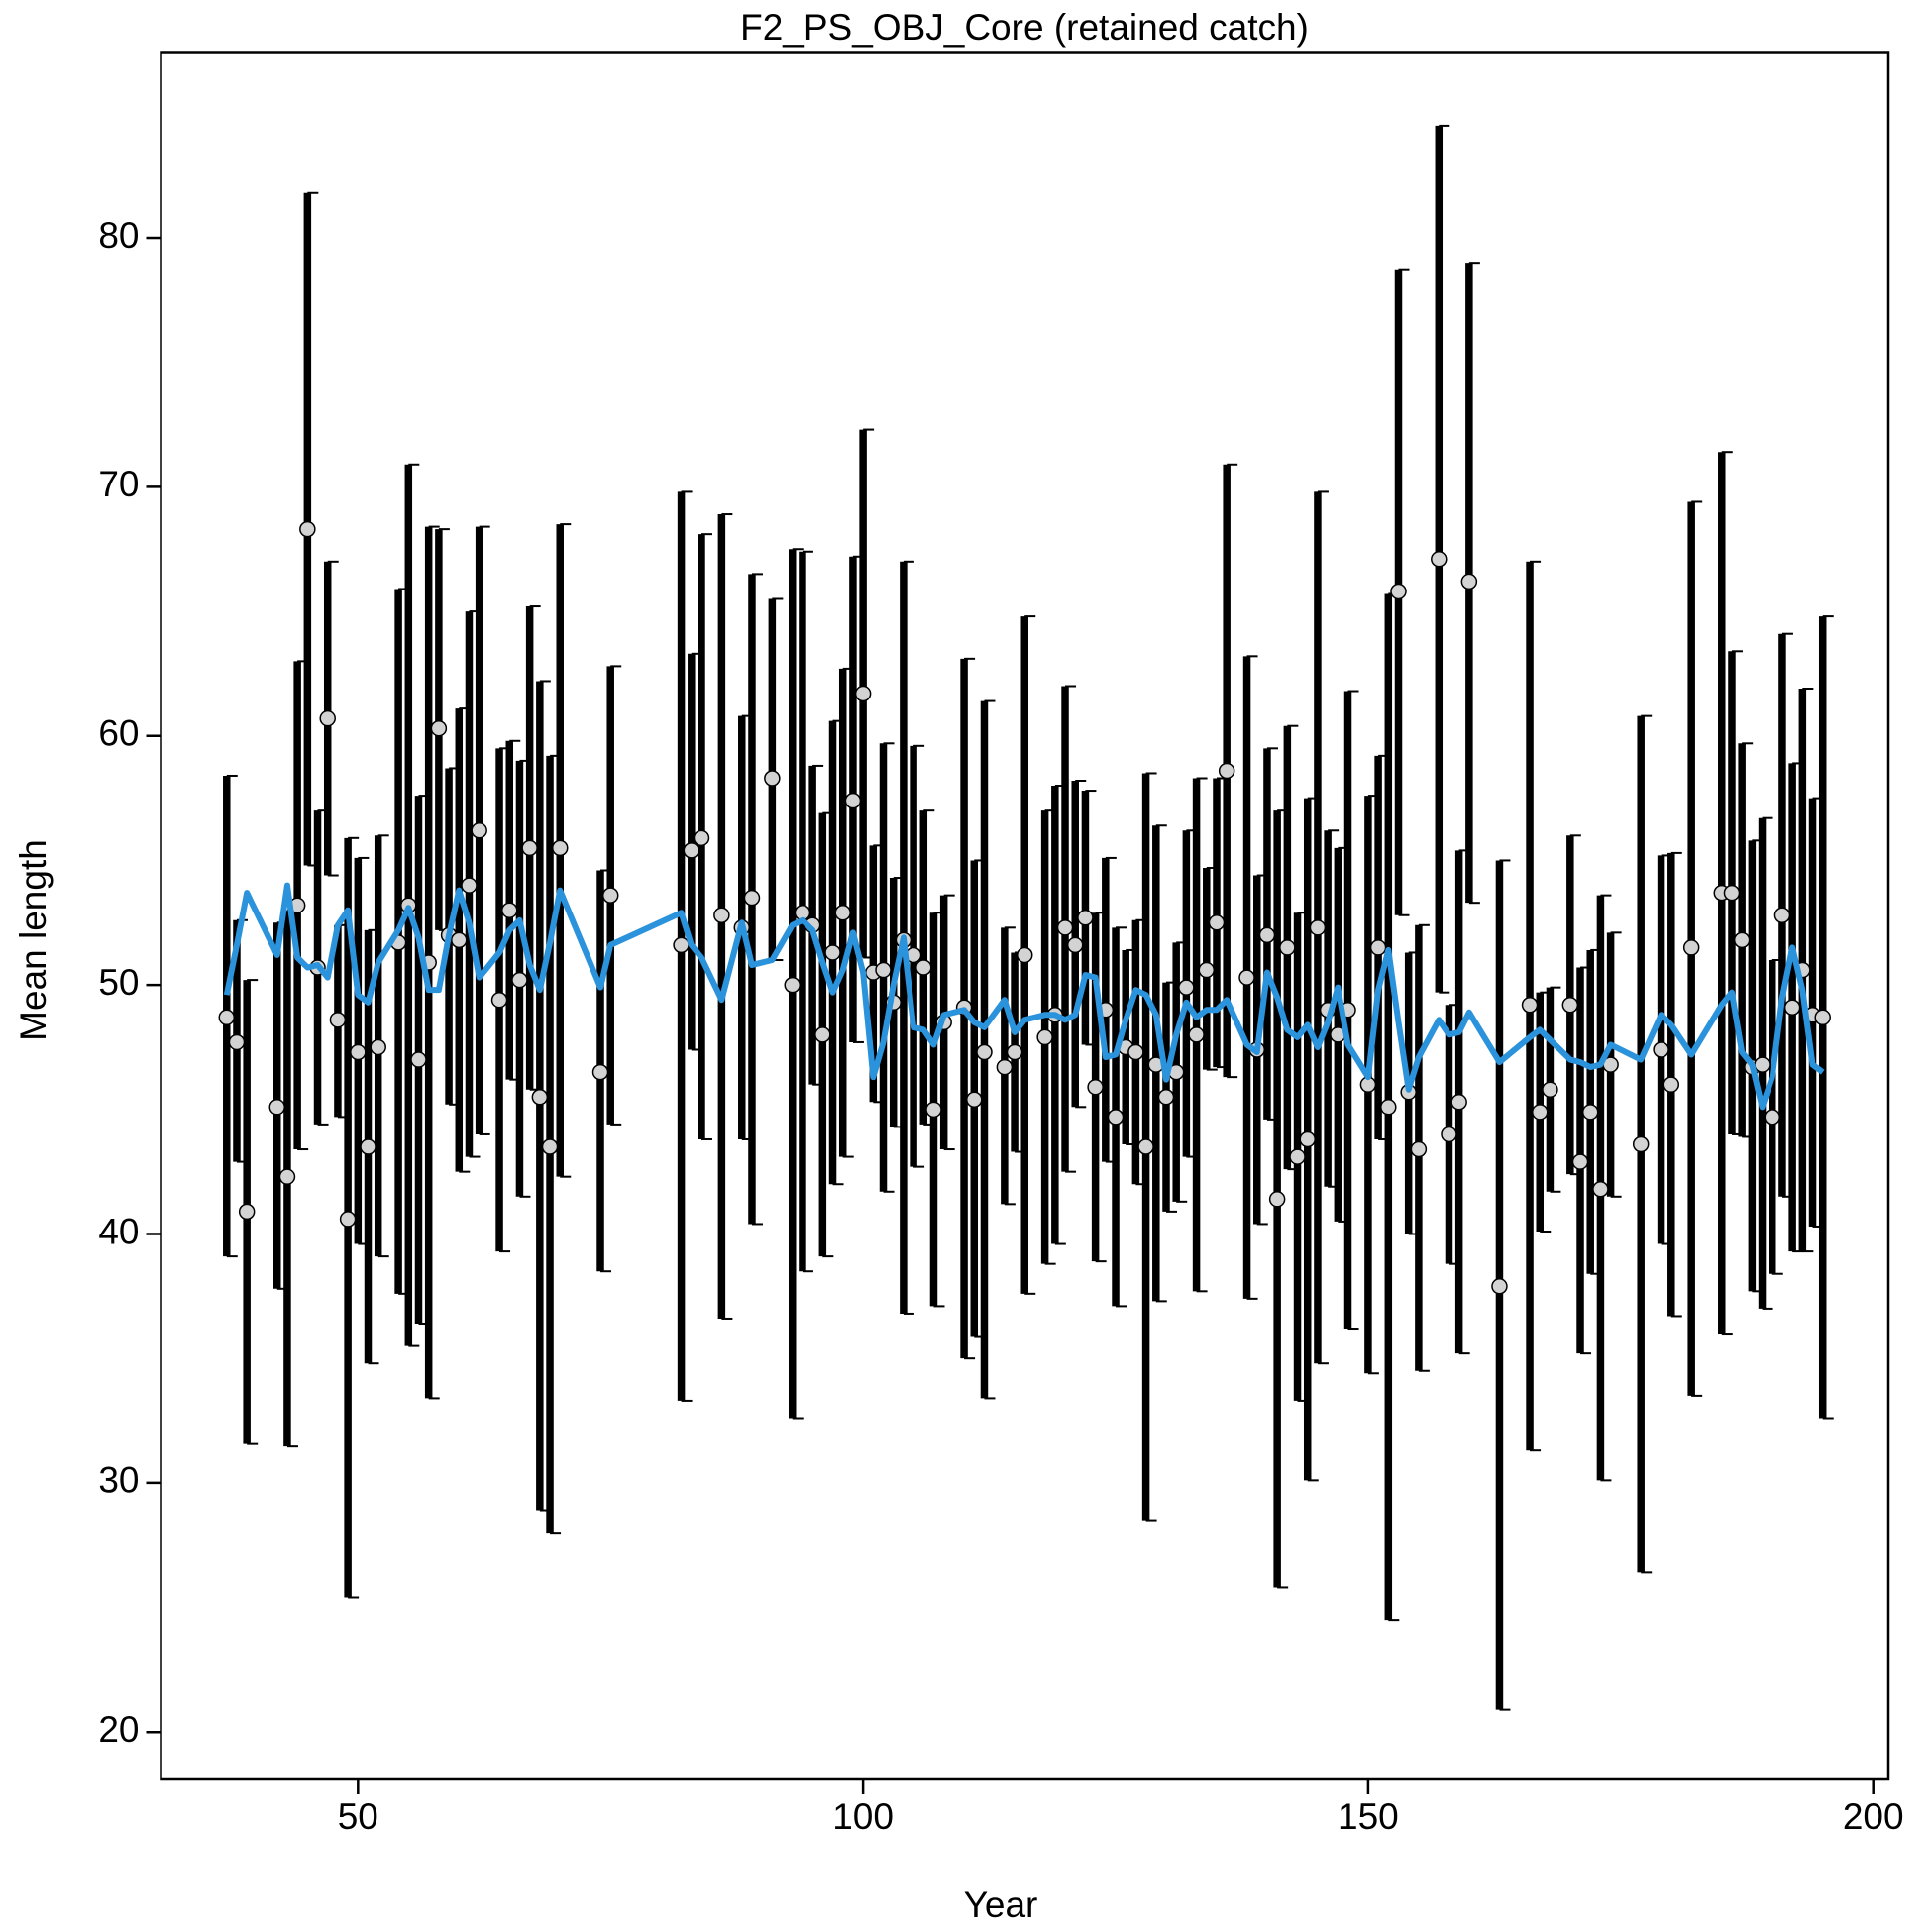 The image size is (1932, 1932). Describe the element at coordinates (118, 236) in the screenshot. I see `y-tick-label: 80` at that location.